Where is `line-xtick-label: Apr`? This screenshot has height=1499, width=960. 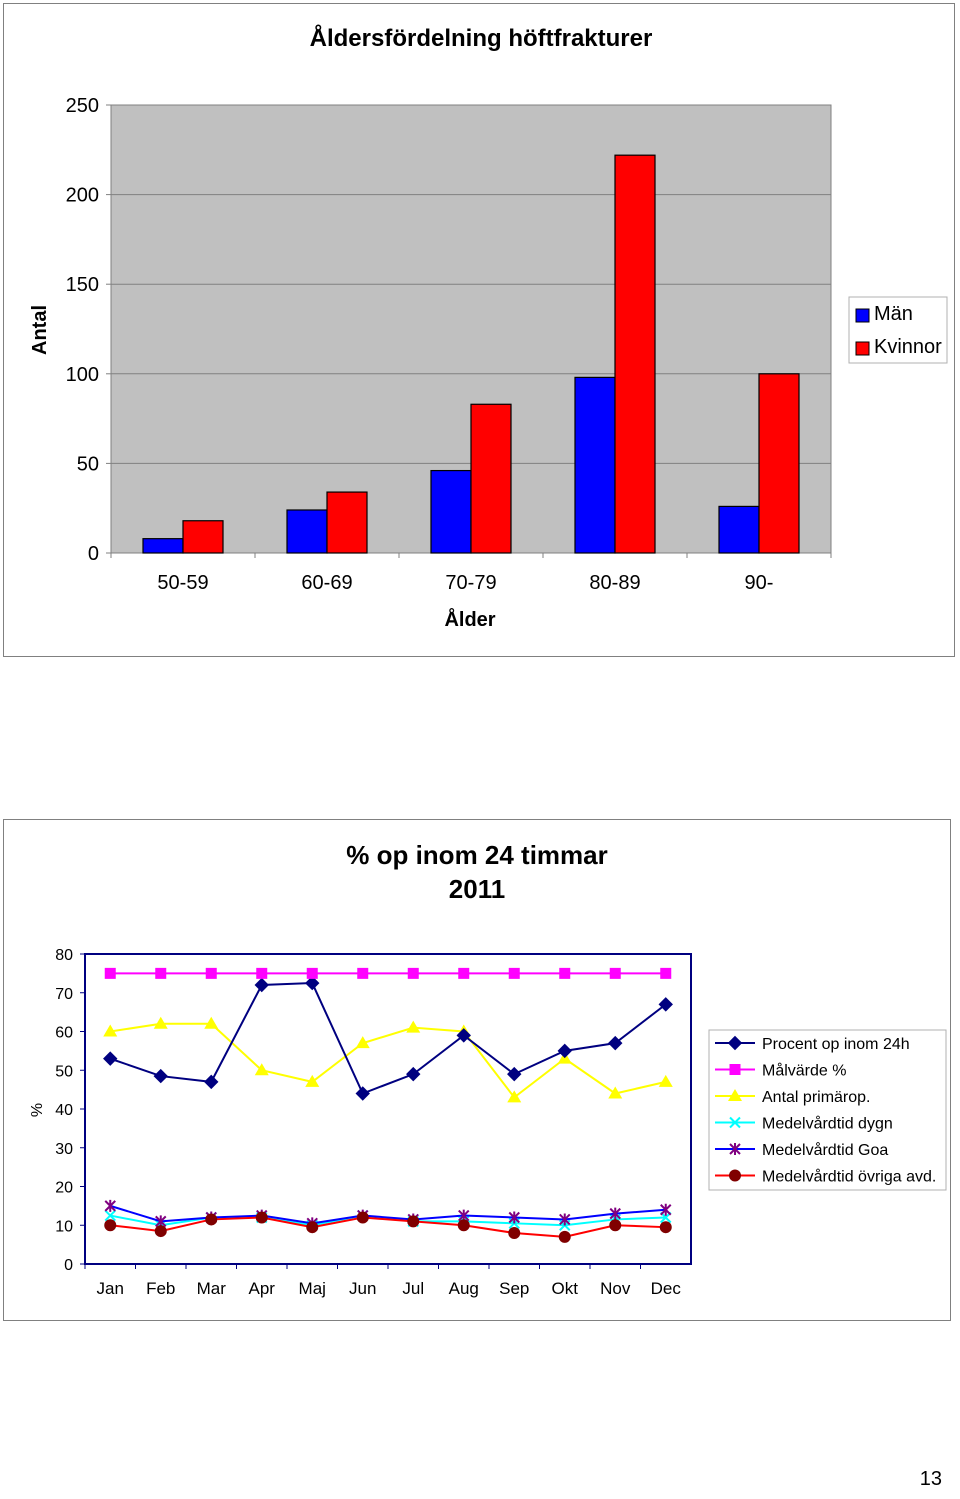
line-xtick-label: Apr is located at coordinates (262, 1288).